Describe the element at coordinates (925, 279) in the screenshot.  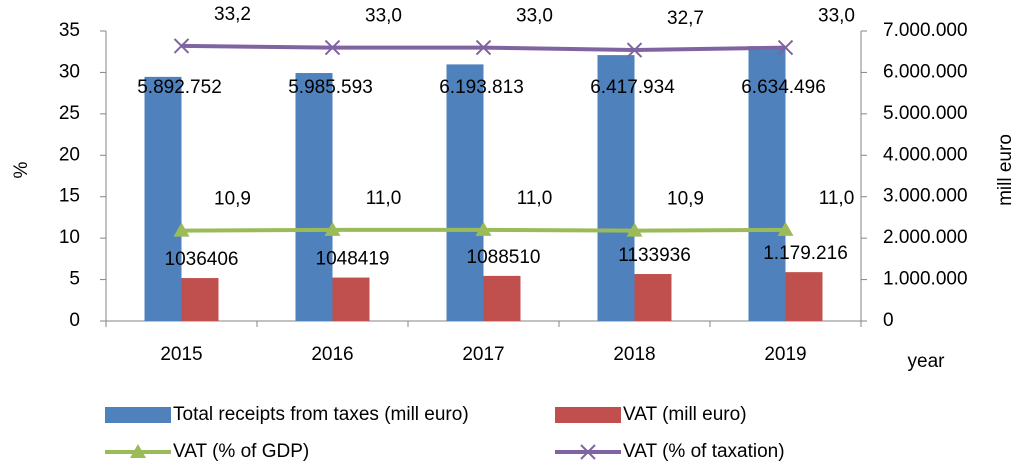
I see `y2-tick-label: 1.000.000` at that location.